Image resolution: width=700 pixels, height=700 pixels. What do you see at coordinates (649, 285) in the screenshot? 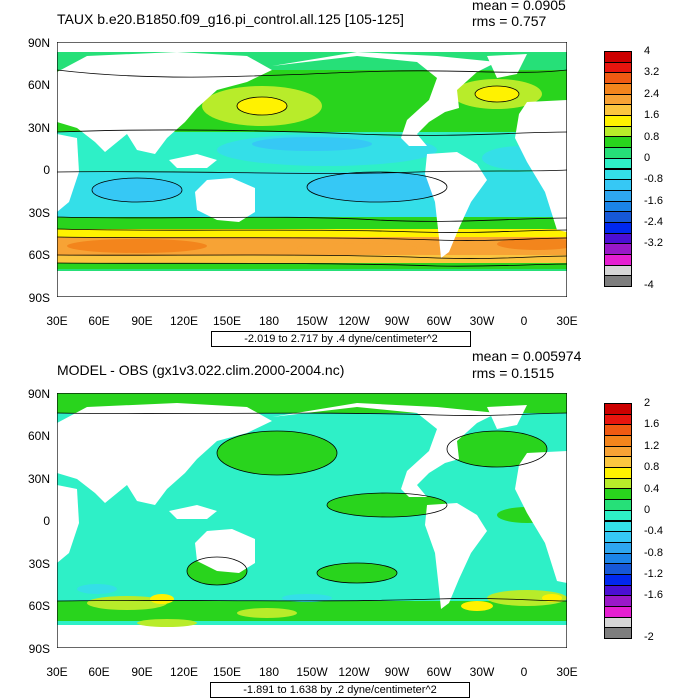
I see `colorbar-tick-label: -4` at bounding box center [649, 285].